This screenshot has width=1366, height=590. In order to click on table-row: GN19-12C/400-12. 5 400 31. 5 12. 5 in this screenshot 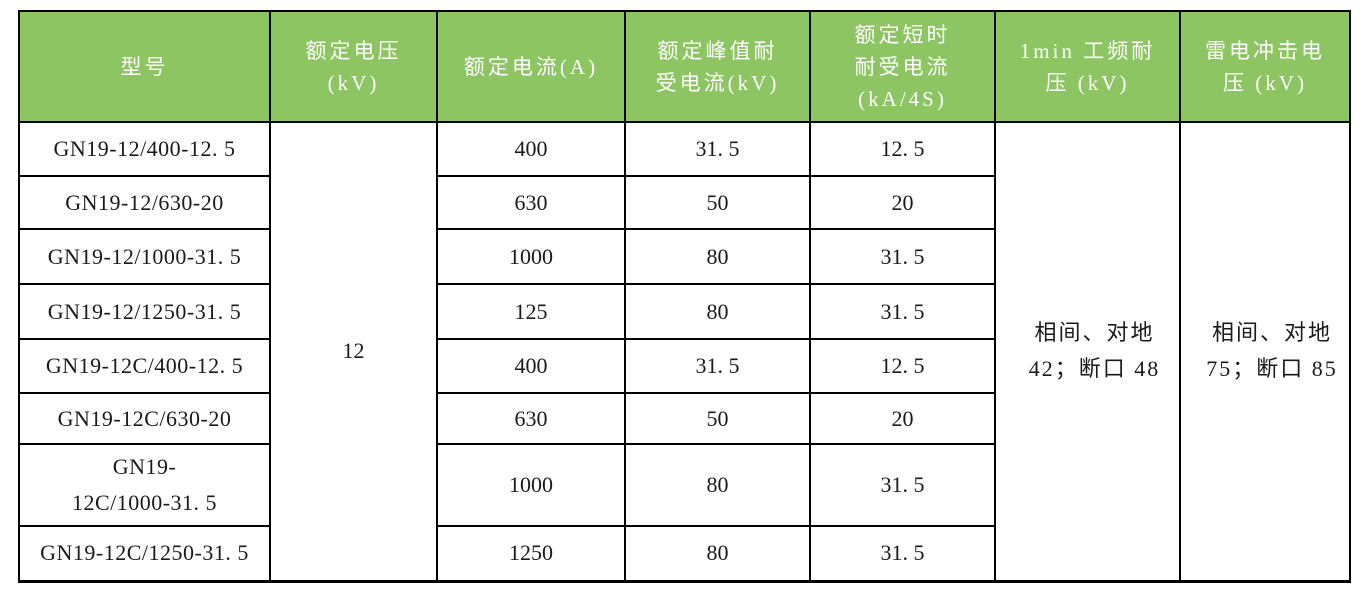, I will do `click(684, 366)`.